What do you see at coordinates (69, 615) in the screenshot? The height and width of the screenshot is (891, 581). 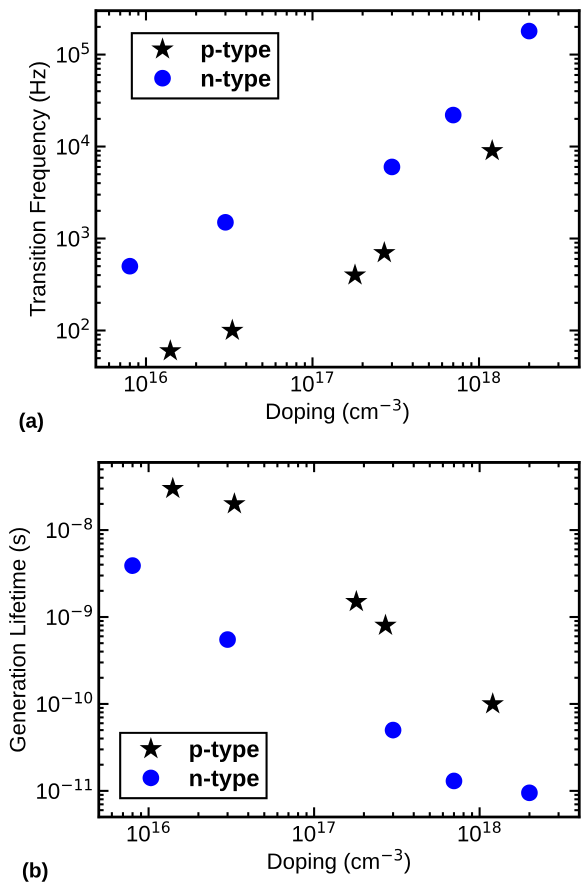 I see `y-tick-label: 10$^{−9}$` at bounding box center [69, 615].